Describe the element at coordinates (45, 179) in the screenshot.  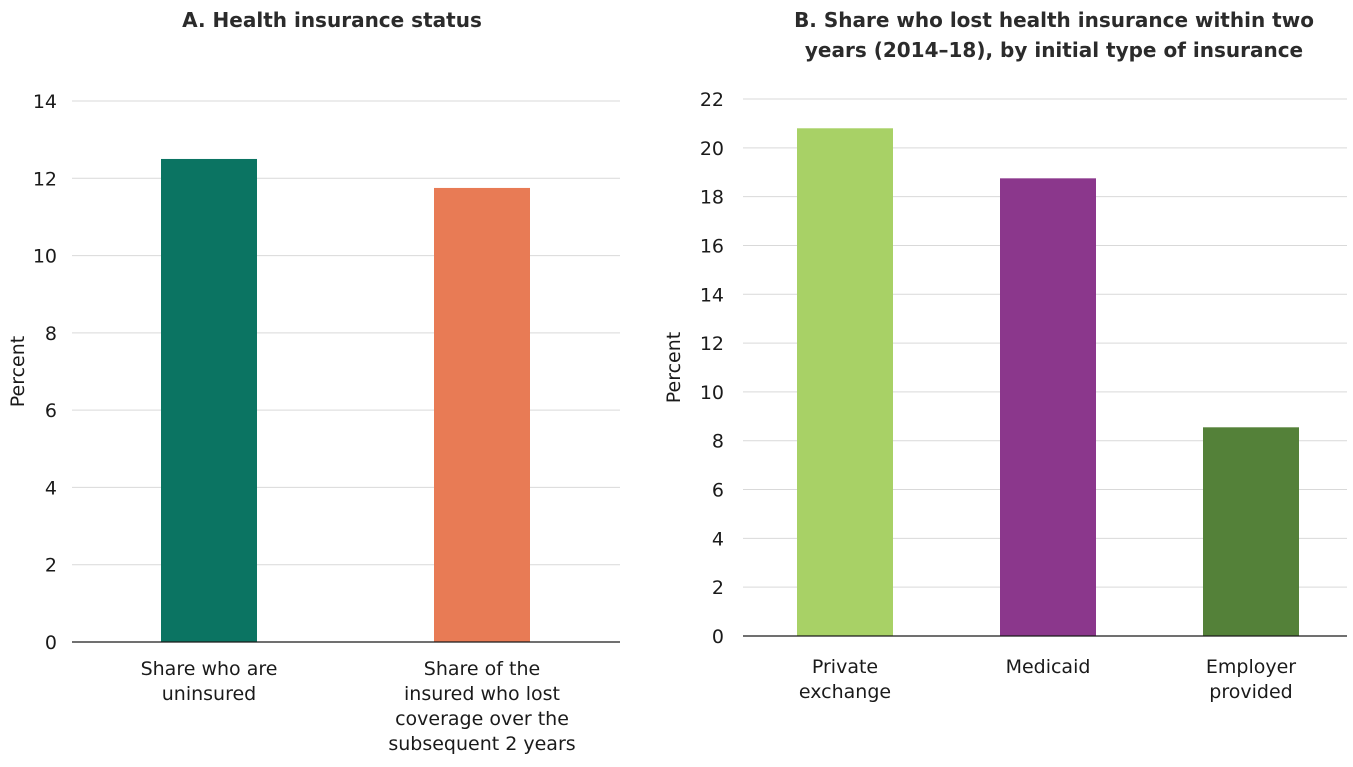
I see `panel-a-y-tick-label: 12` at that location.